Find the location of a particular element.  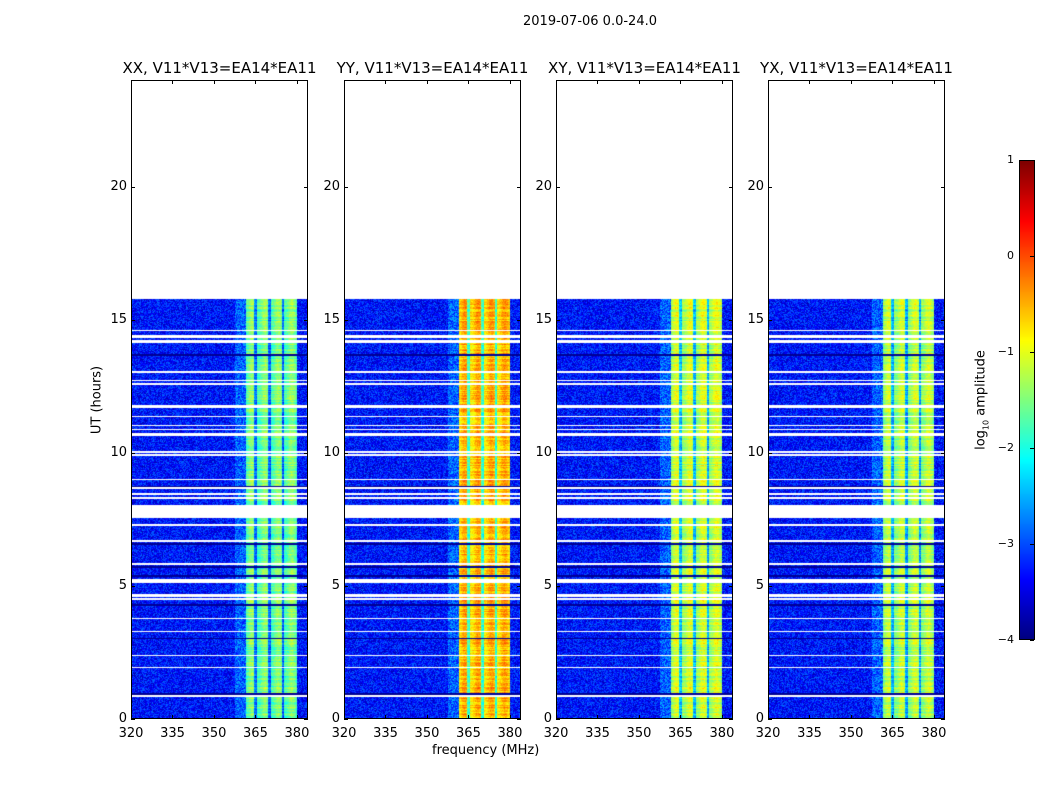

figure-title: 2019-07-06 0.0-24.0 is located at coordinates (590, 21).